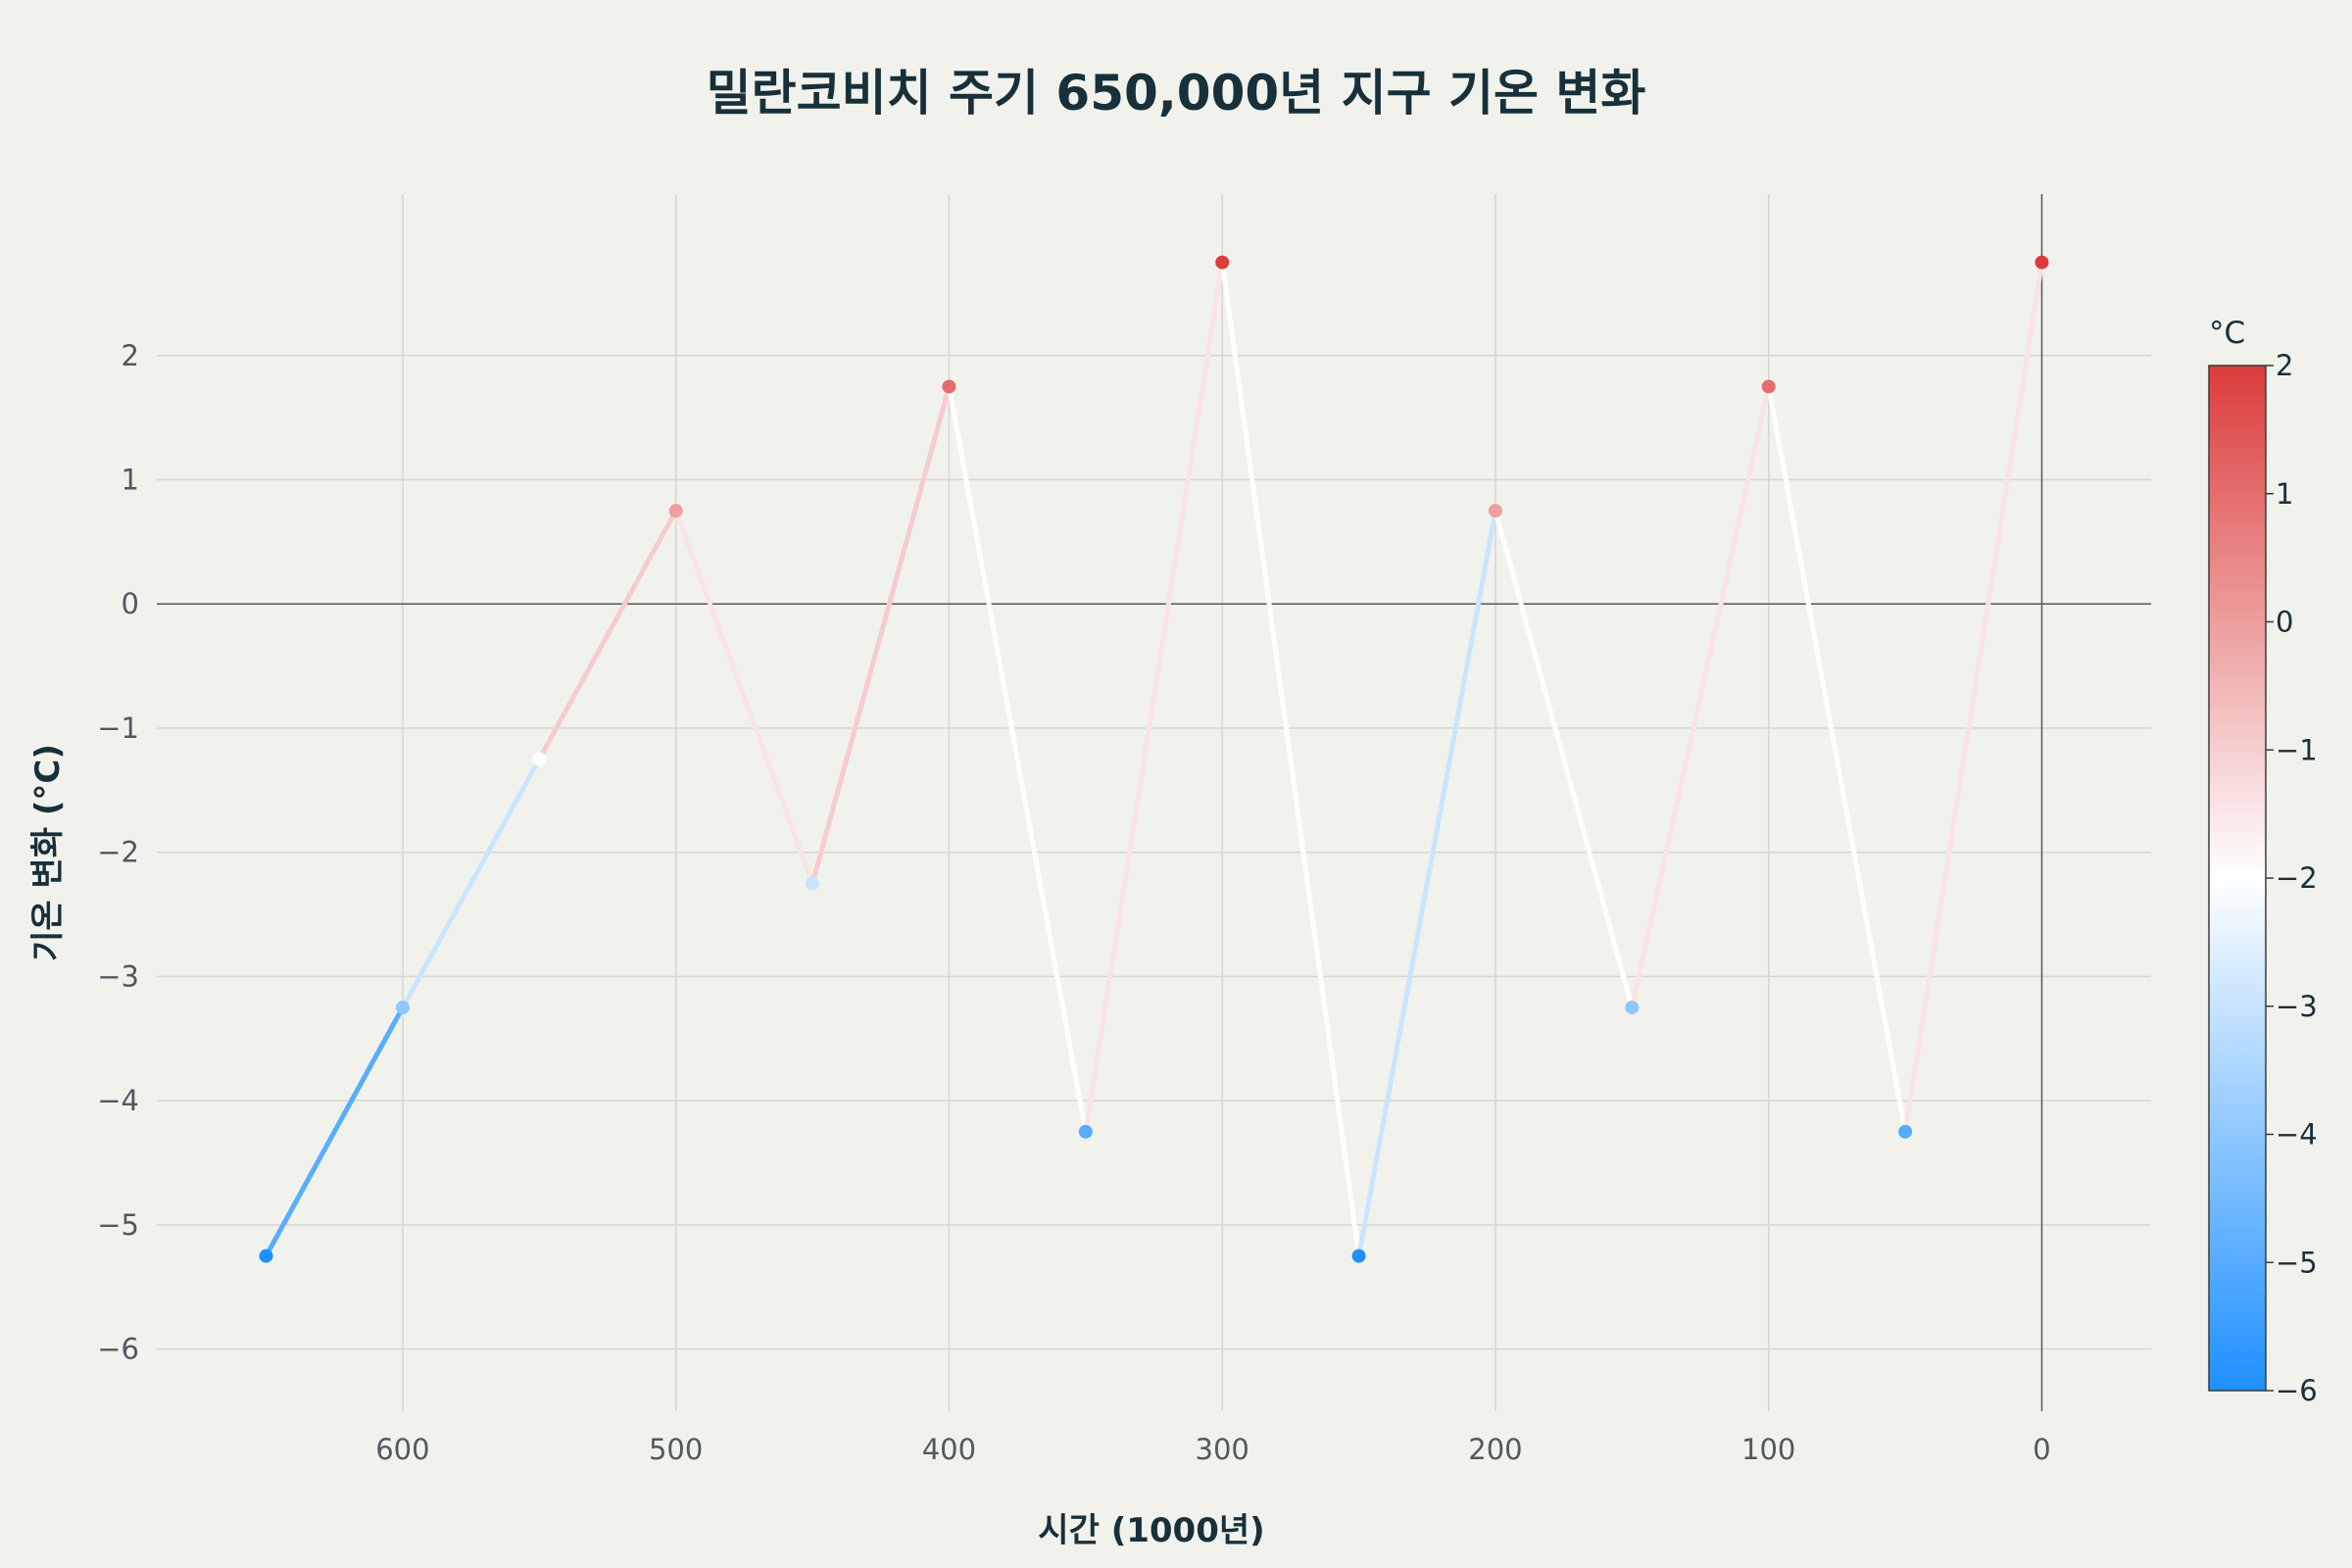  Describe the element at coordinates (949, 1449) in the screenshot. I see `x-tick-label: 400` at that location.